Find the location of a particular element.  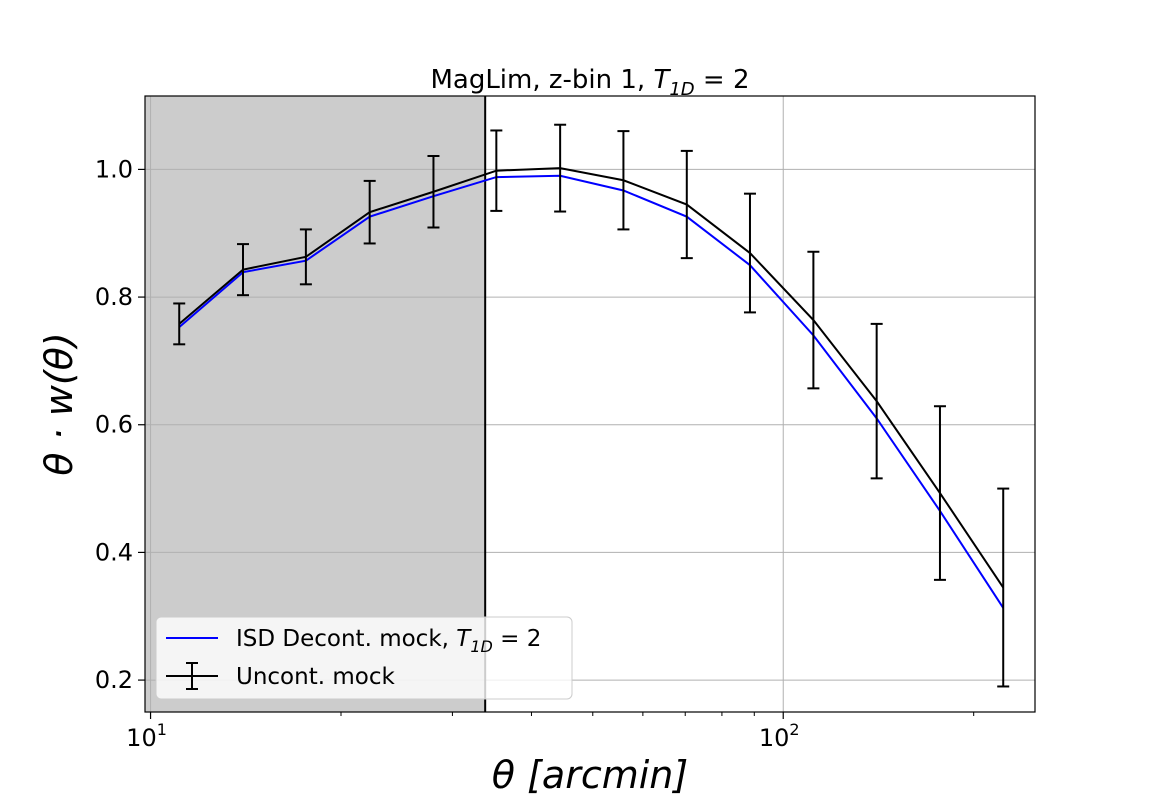

legend-swatch-uncont is located at coordinates (192, 676).